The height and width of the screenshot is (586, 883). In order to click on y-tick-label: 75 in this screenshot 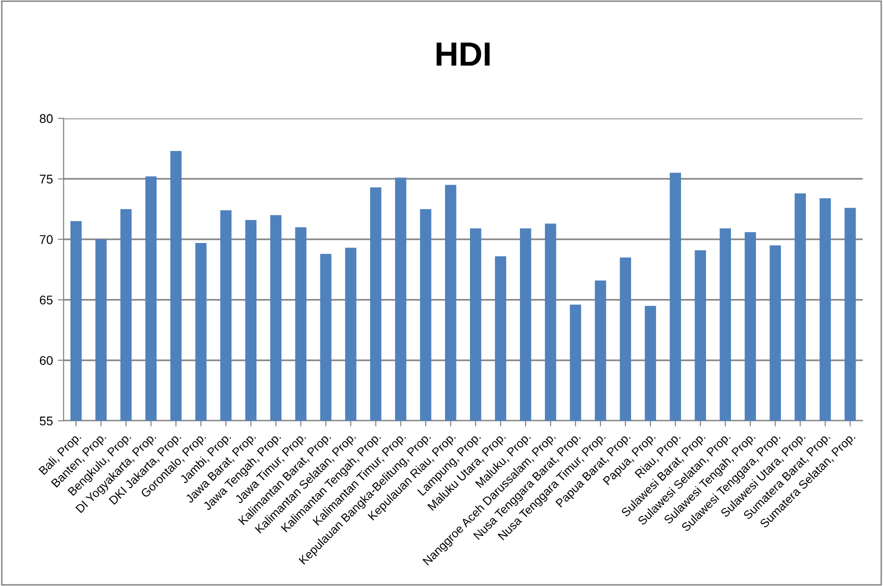, I will do `click(46, 179)`.